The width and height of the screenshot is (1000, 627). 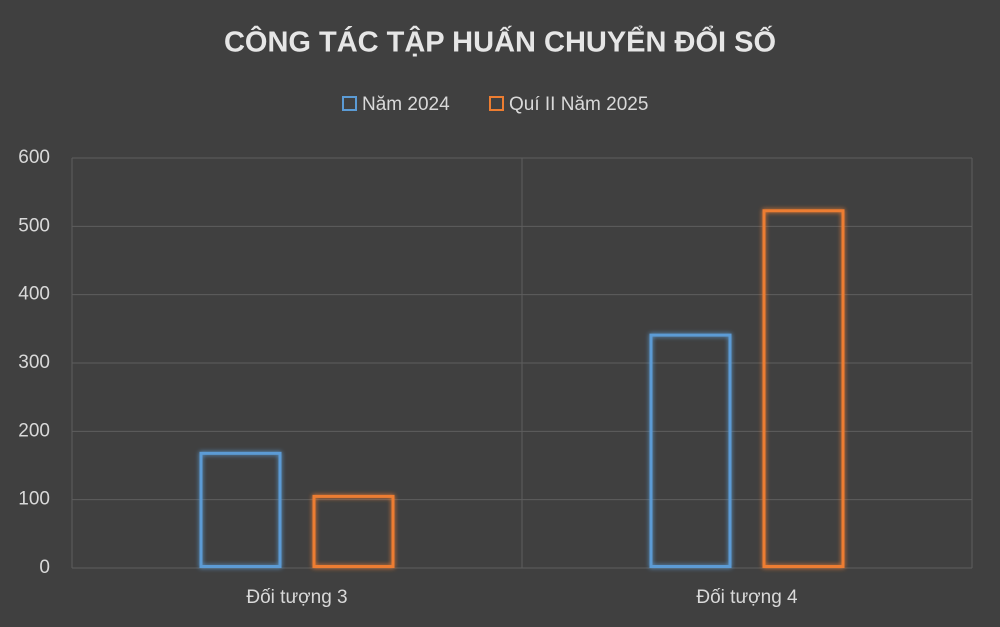 I want to click on legend-label: Quí II Năm 2025, so click(x=578, y=104).